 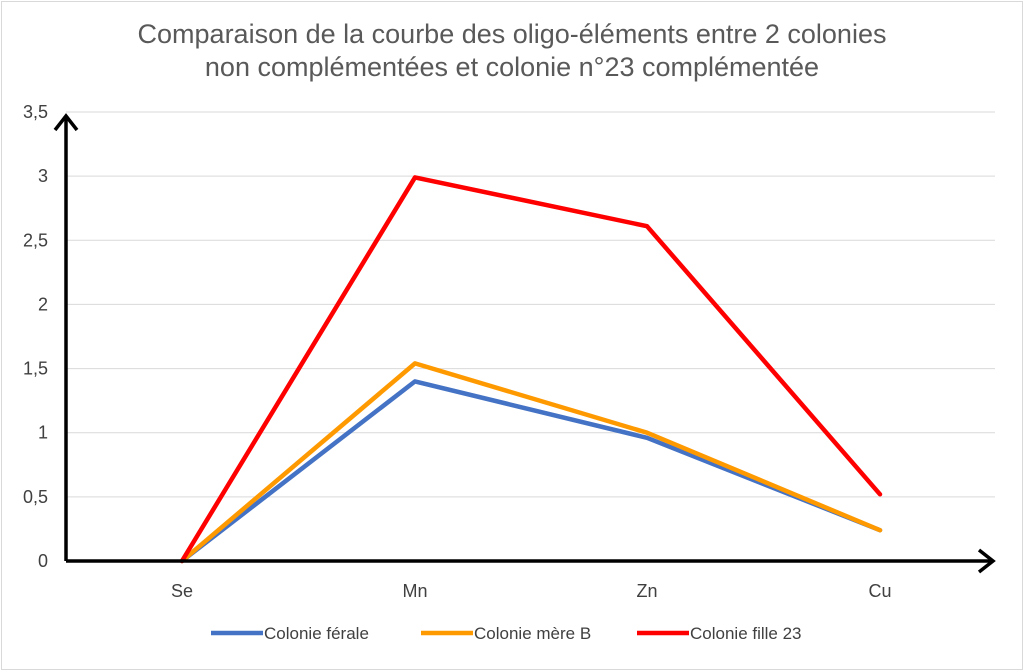 I want to click on x-tick-label: Cu, so click(x=879, y=591).